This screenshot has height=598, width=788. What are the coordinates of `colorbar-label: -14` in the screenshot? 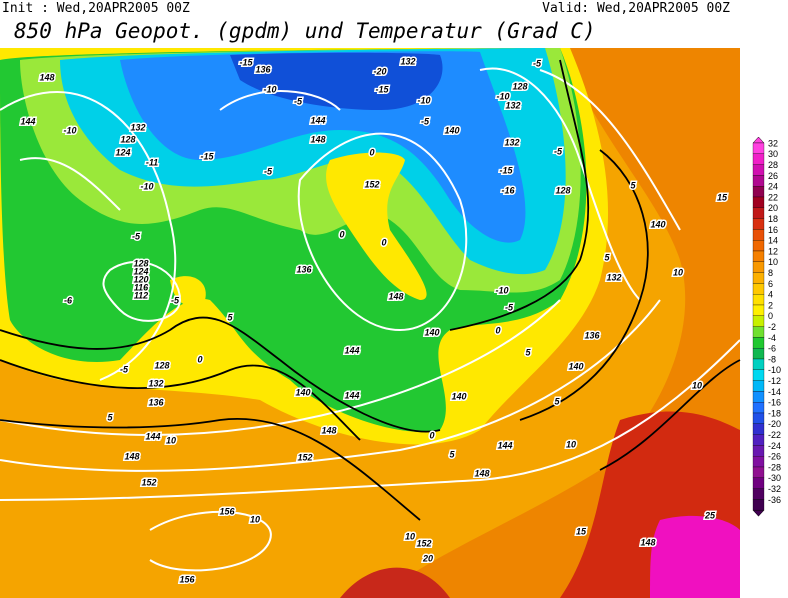 It's located at (774, 392).